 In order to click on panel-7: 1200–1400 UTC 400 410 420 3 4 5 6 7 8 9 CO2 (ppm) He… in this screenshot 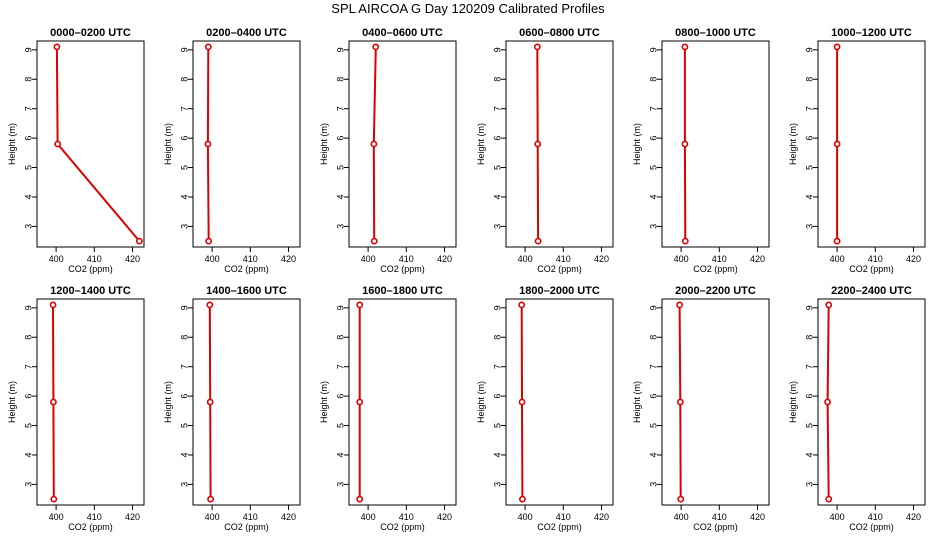, I will do `click(76, 408)`.